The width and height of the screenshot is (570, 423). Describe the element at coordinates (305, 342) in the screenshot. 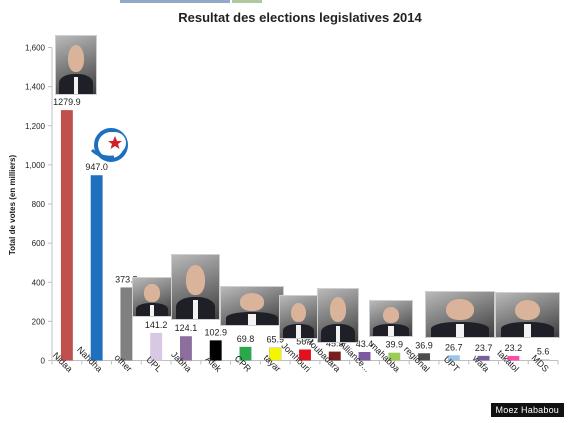

I see `value-label: 56.2` at that location.